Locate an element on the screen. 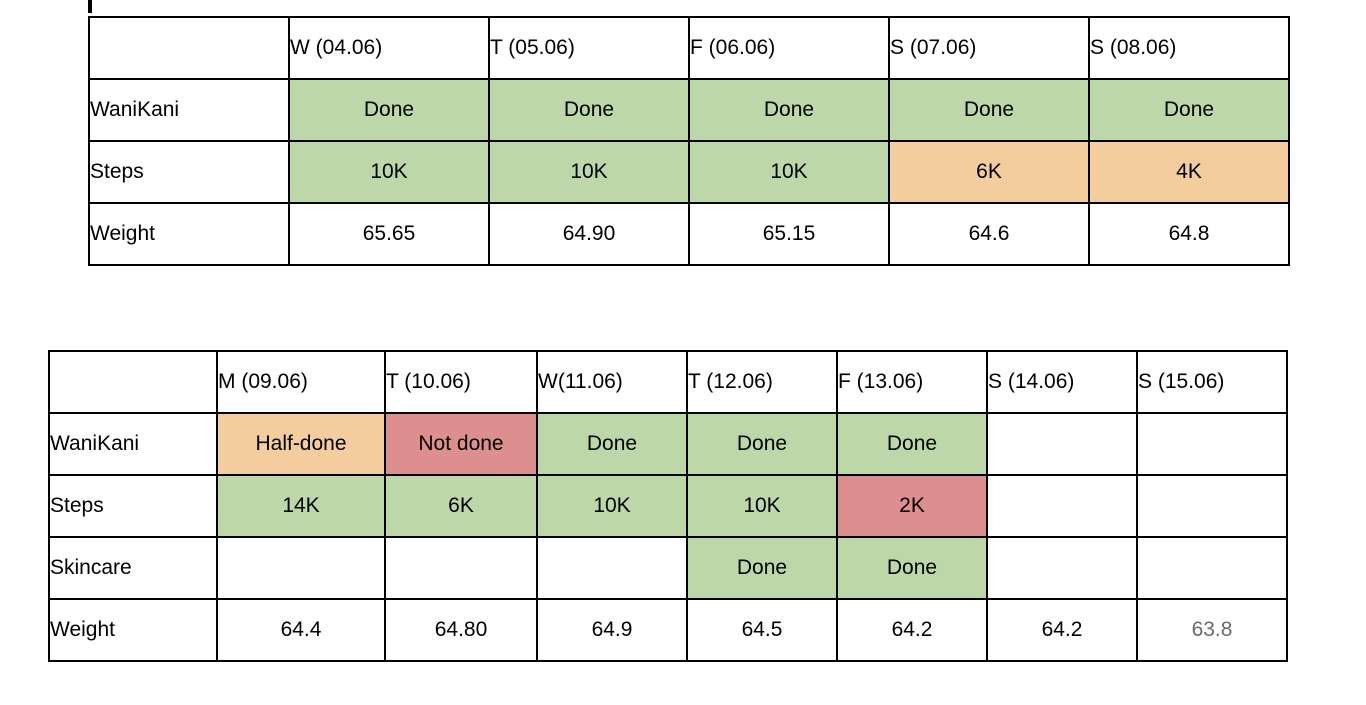 The height and width of the screenshot is (705, 1366). table-row: Steps 14K 6K 10K 10K 2K is located at coordinates (668, 506).